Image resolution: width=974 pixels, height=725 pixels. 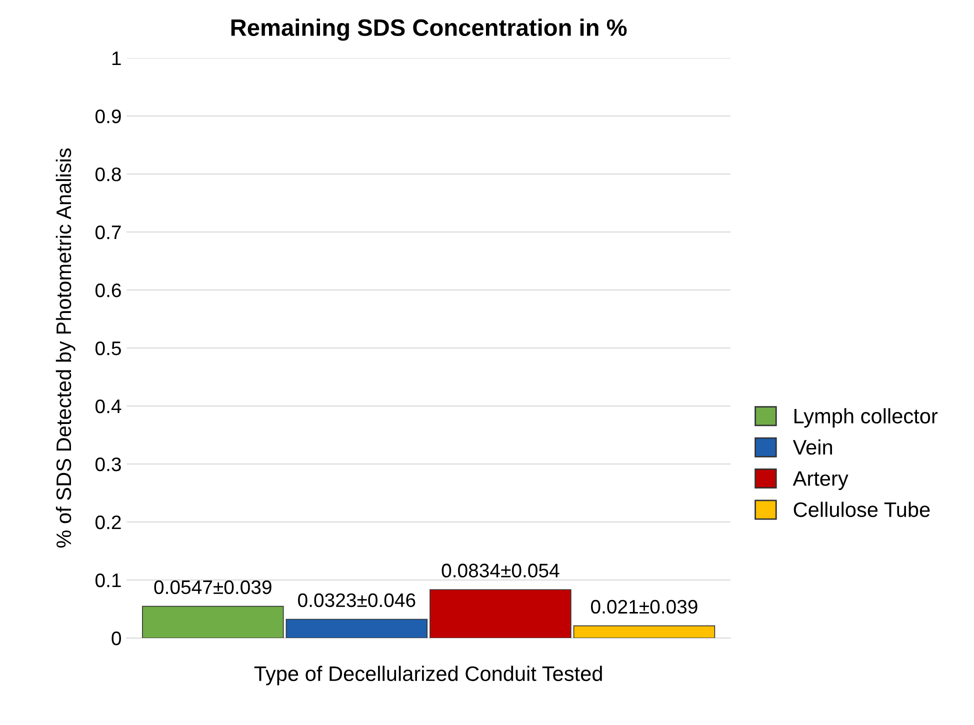 I want to click on y-tick-label: 0.5, so click(x=108, y=348).